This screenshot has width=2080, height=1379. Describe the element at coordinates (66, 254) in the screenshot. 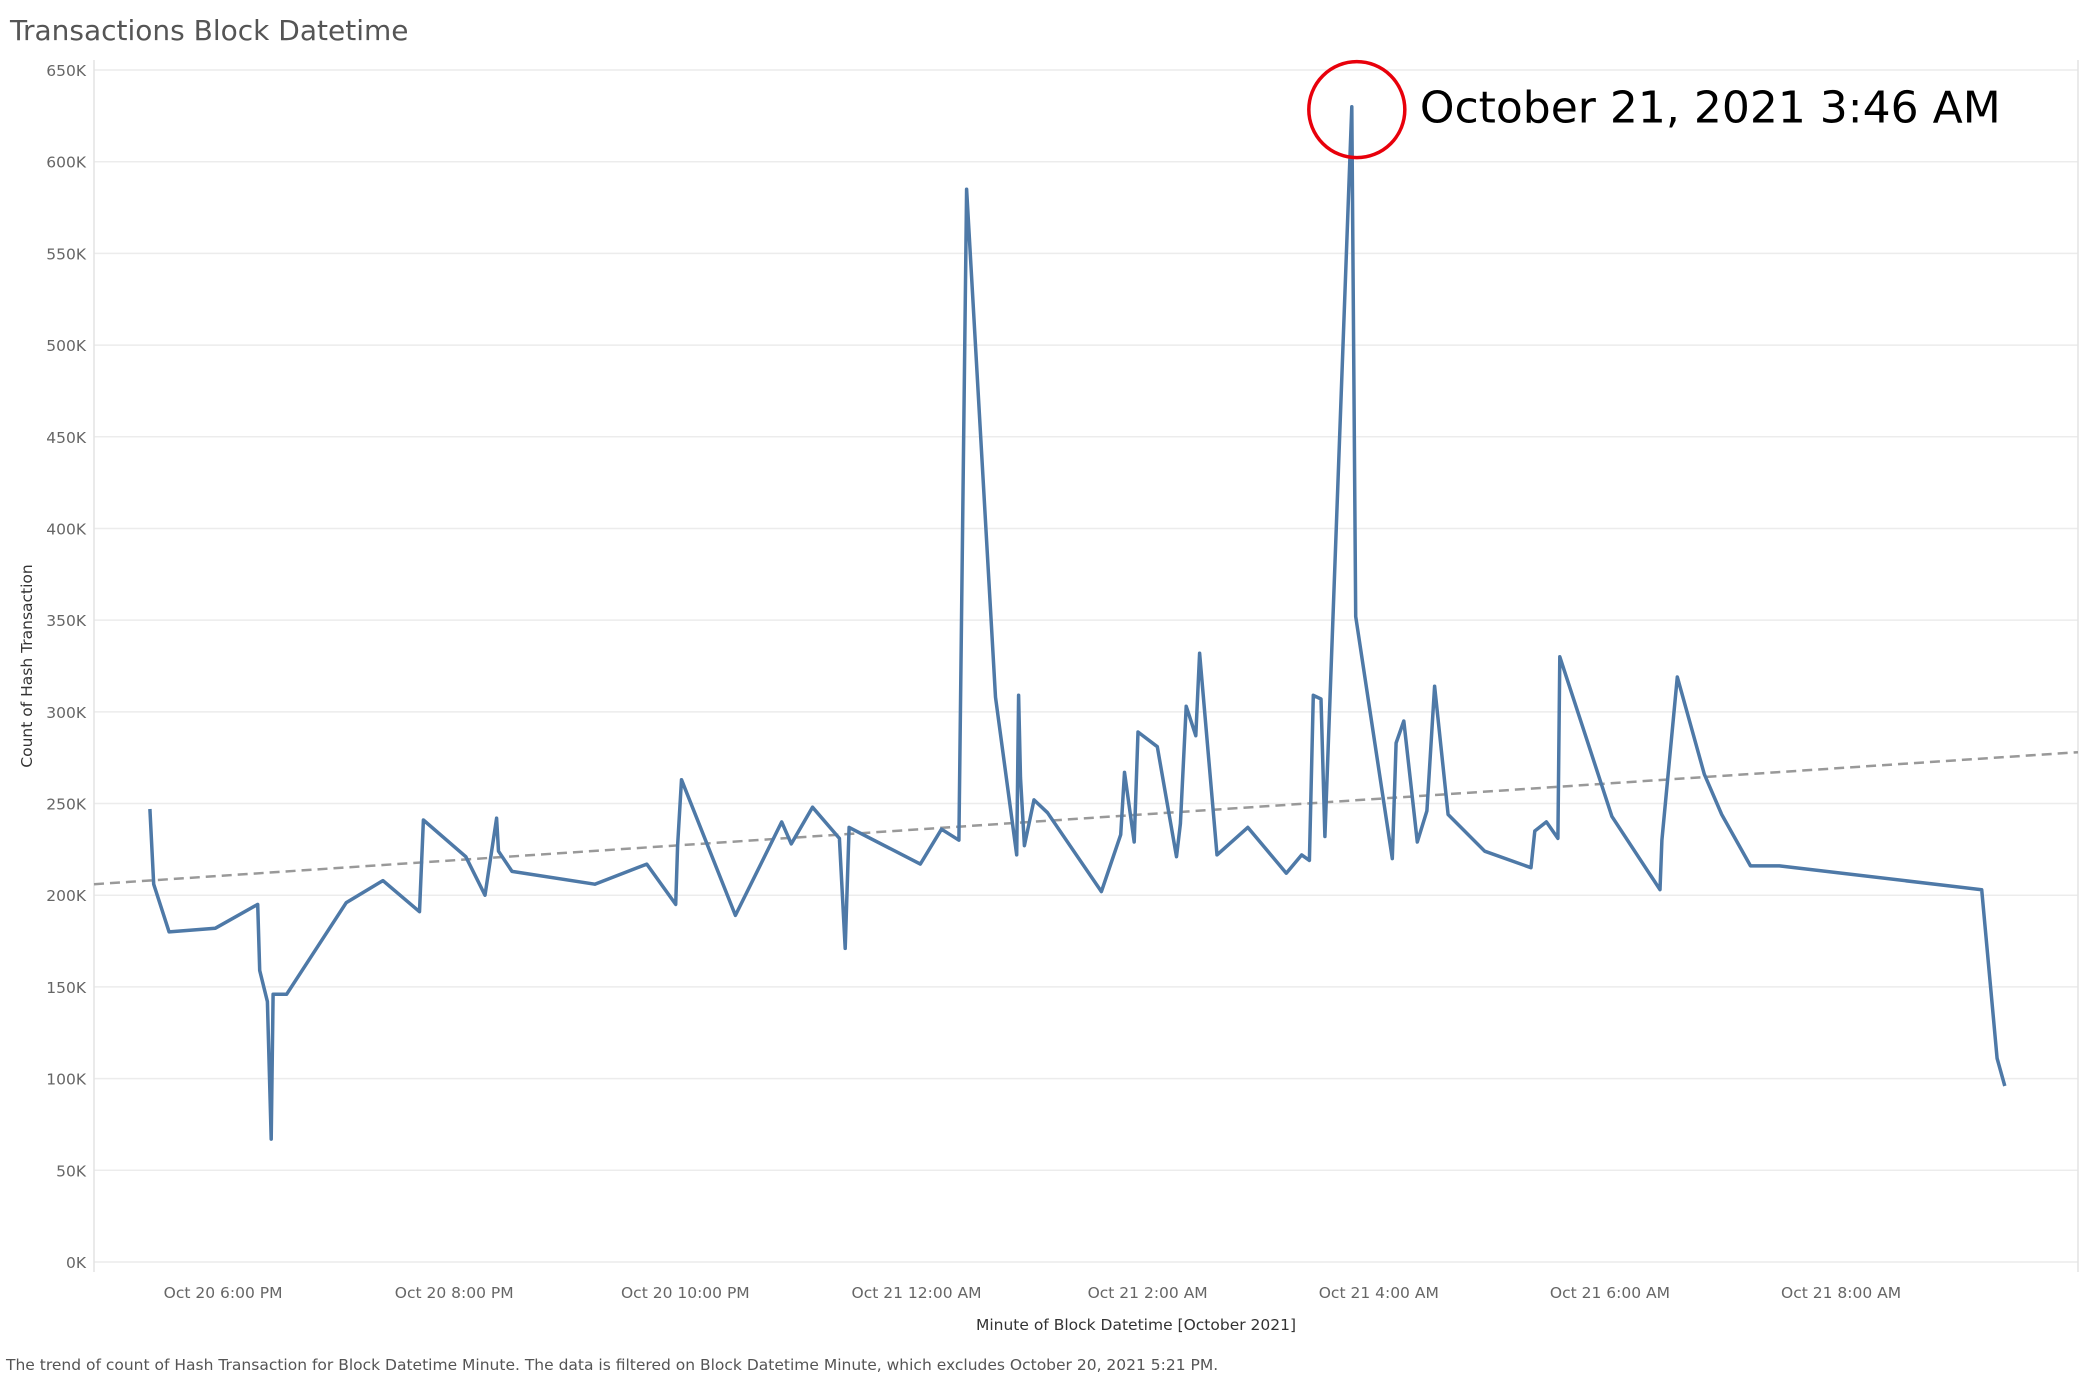

I see `y-tick-label: 550K` at that location.